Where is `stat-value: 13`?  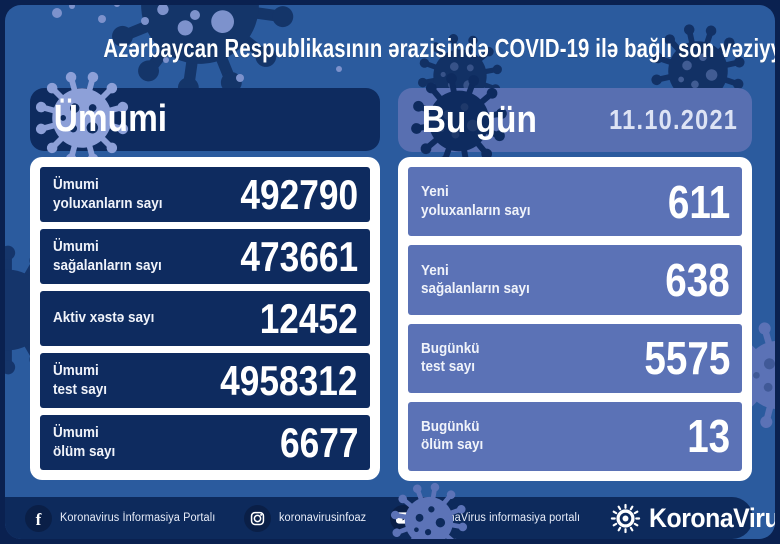 stat-value: 13 is located at coordinates (708, 436).